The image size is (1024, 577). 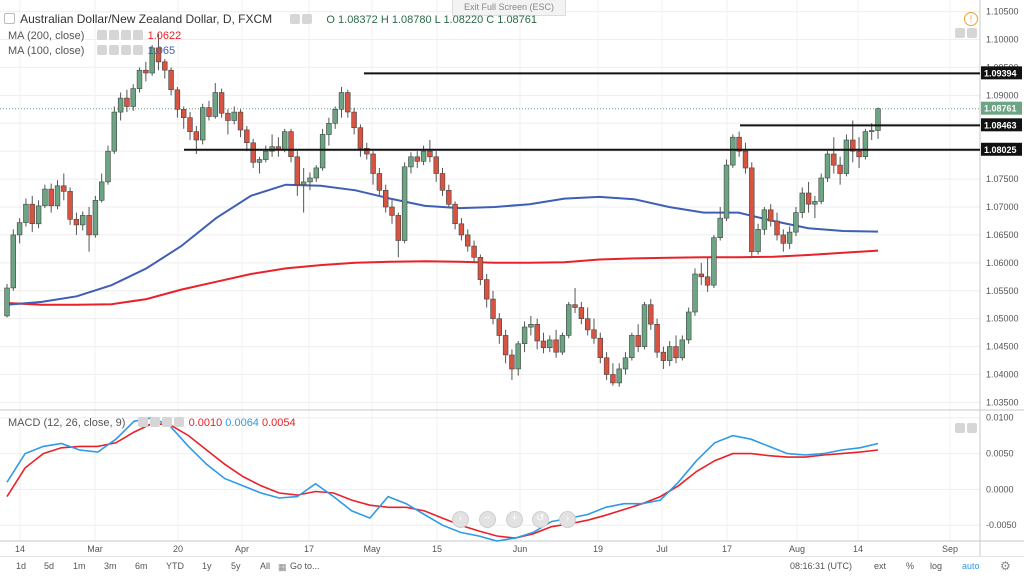 What do you see at coordinates (910, 566) in the screenshot?
I see `percent-toggle: %` at bounding box center [910, 566].